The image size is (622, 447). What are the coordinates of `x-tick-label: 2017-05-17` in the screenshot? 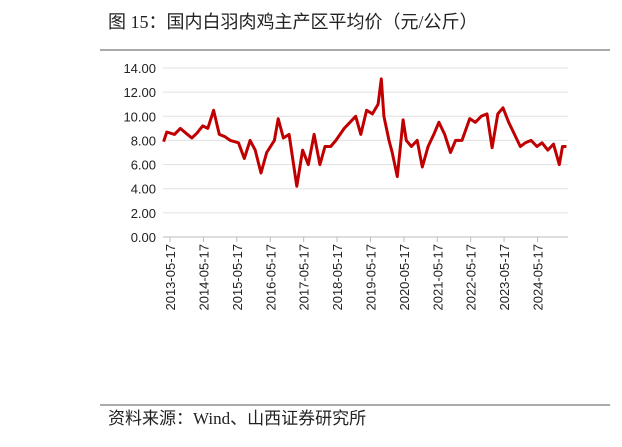 It's located at (304, 277).